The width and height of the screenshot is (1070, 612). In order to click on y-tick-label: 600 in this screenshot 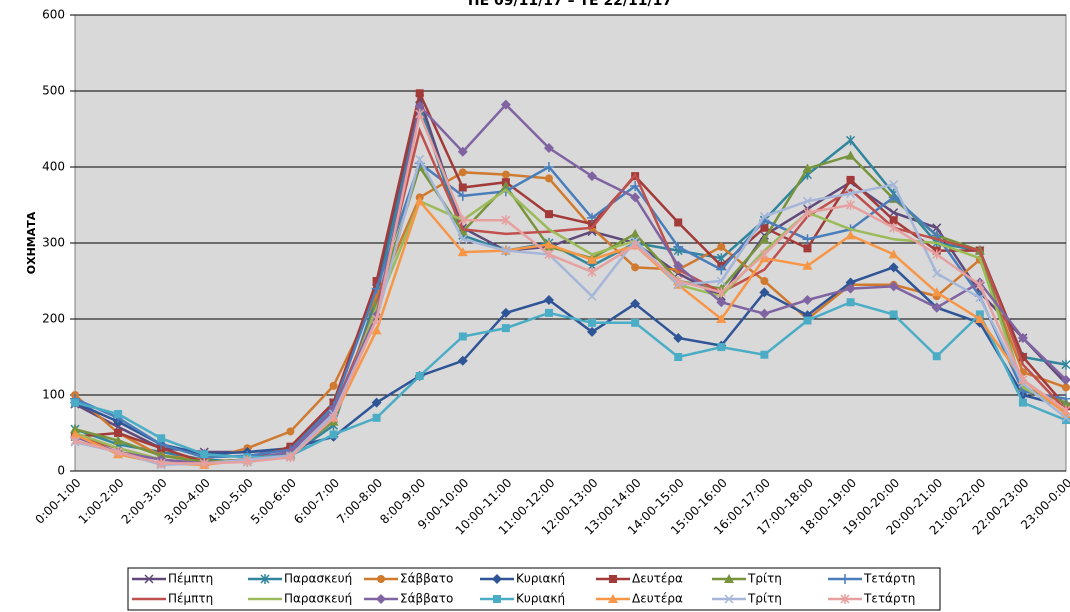, I will do `click(53, 15)`.